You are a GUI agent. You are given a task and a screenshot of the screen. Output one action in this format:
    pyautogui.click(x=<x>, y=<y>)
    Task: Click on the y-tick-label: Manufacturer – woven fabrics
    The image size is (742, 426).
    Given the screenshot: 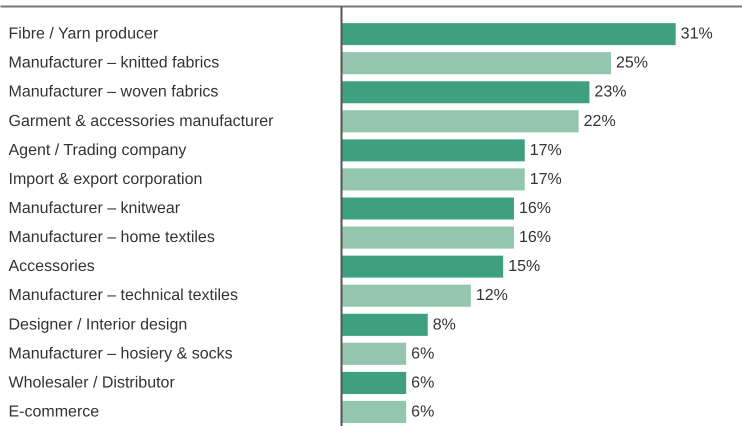 What is the action you would take?
    pyautogui.click(x=113, y=92)
    